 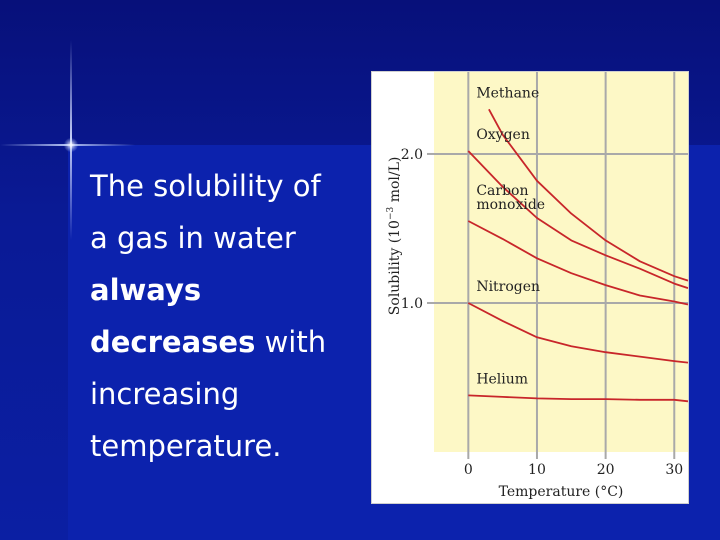 I want to click on series-label: Oxygen, so click(x=503, y=135).